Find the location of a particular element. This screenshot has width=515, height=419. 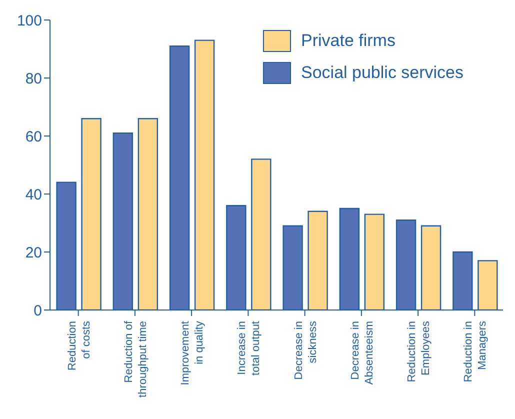

y-tick-label: 60 is located at coordinates (33, 137).